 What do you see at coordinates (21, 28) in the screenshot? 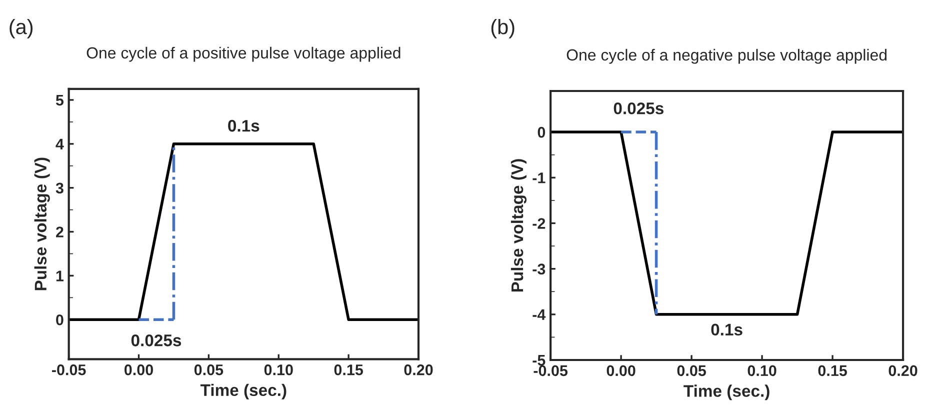
I see `text: (a)` at bounding box center [21, 28].